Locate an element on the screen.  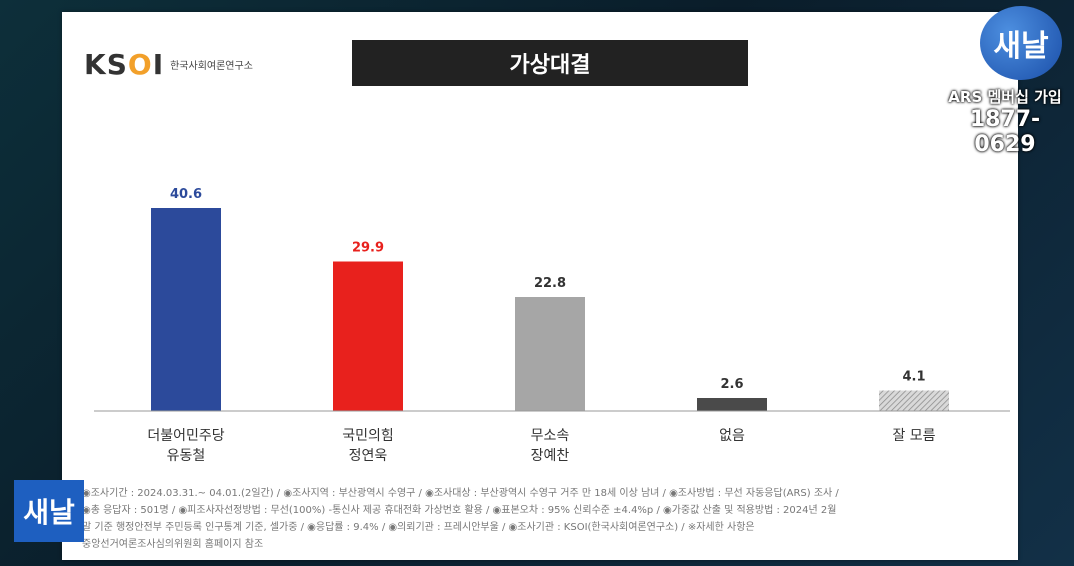
data-label-0: 40.6 is located at coordinates (186, 194).